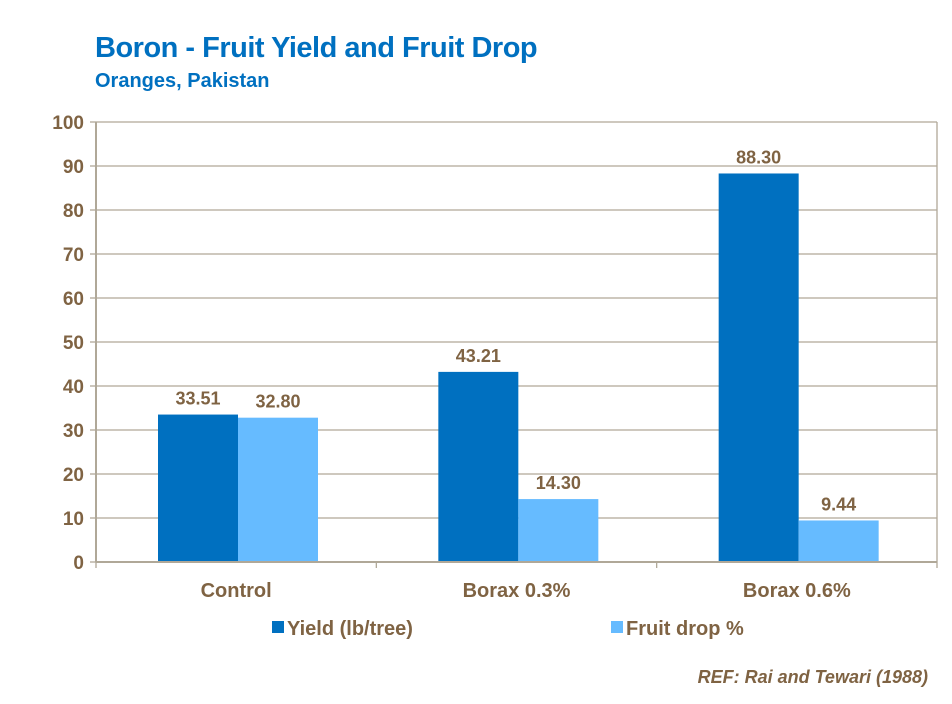  I want to click on data-label: 32.80, so click(277, 402).